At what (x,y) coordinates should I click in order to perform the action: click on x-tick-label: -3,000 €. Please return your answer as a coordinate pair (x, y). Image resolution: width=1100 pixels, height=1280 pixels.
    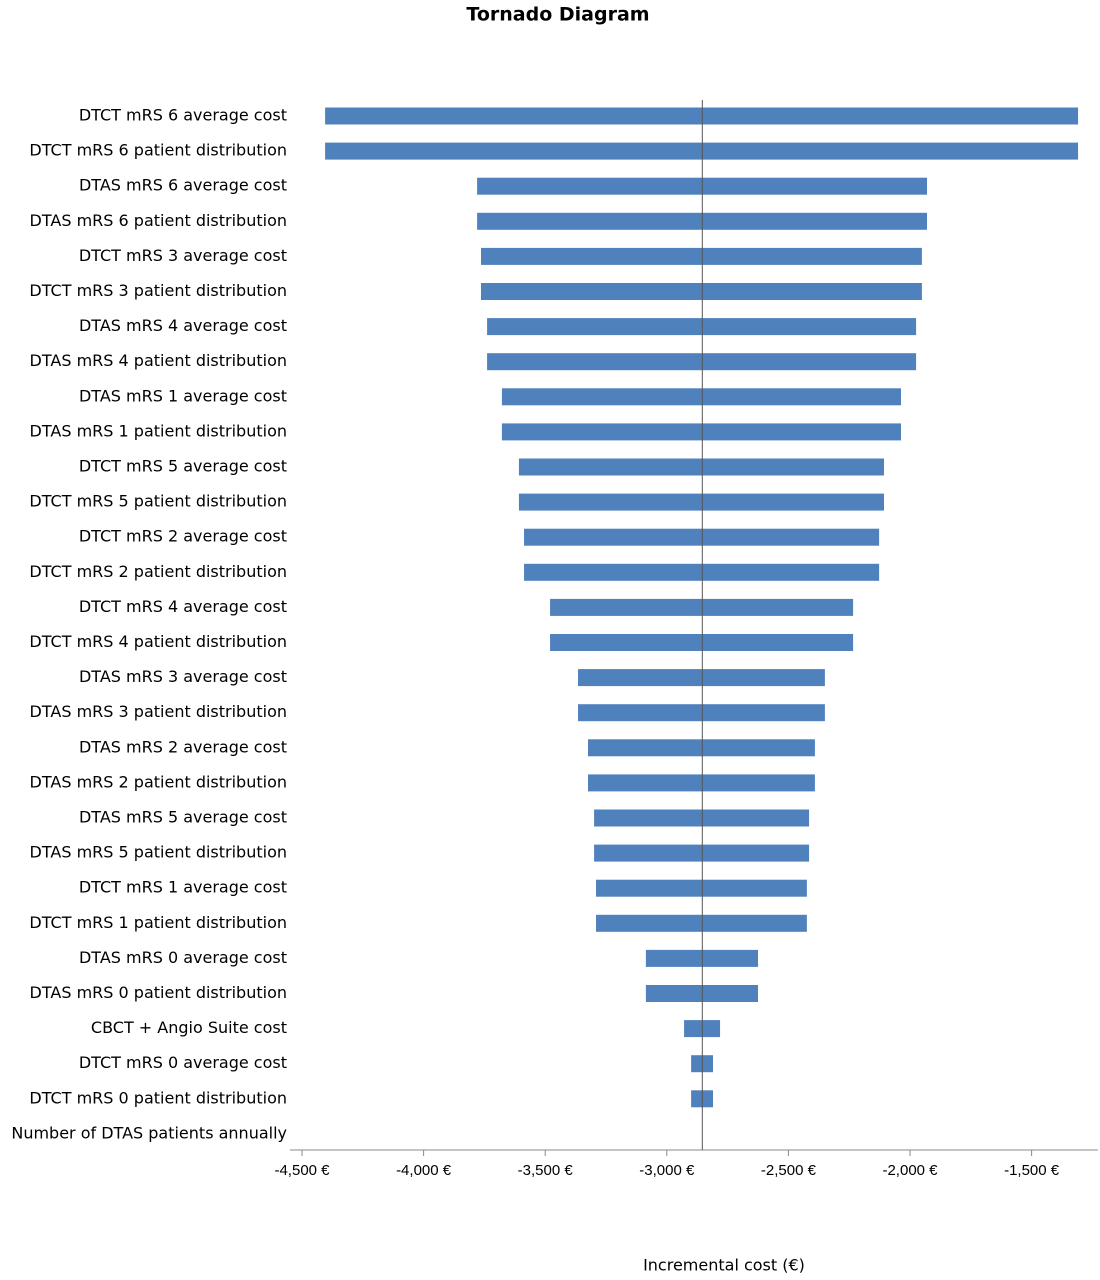
    Looking at the image, I should click on (667, 1170).